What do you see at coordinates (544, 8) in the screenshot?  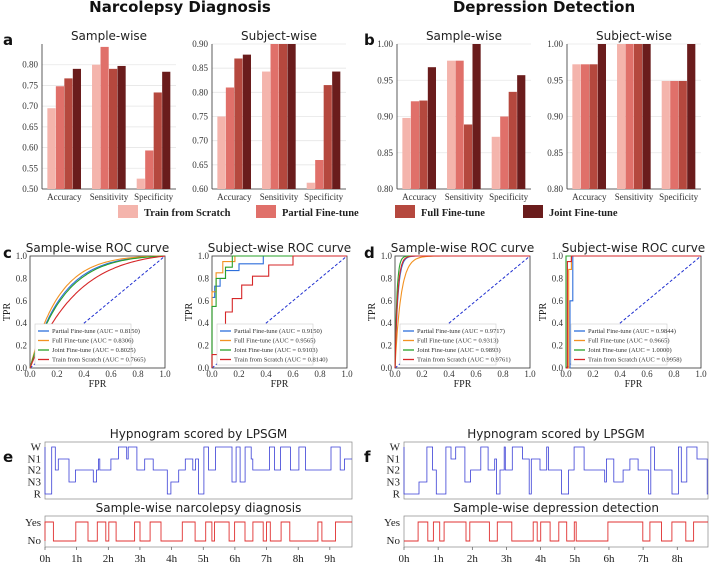 I see `heading-depression: Depression Detection` at bounding box center [544, 8].